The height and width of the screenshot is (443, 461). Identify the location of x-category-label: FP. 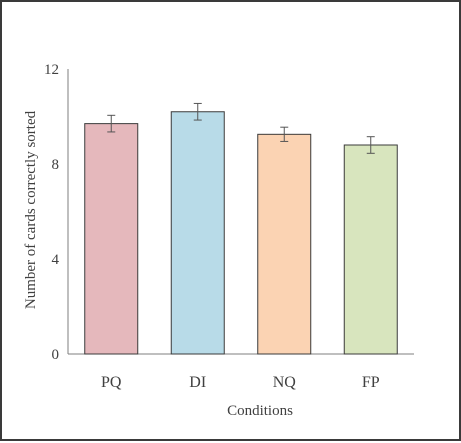
(371, 382).